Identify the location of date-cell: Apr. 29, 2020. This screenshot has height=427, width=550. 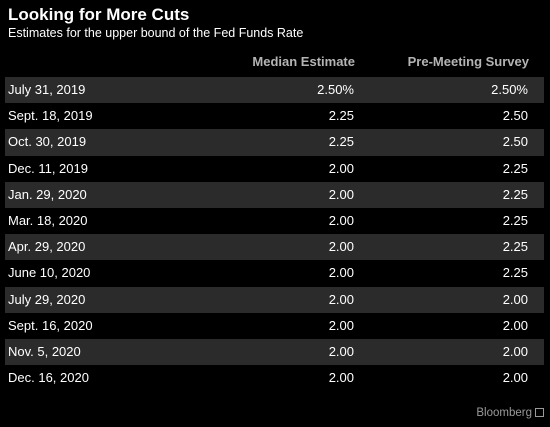
(47, 247).